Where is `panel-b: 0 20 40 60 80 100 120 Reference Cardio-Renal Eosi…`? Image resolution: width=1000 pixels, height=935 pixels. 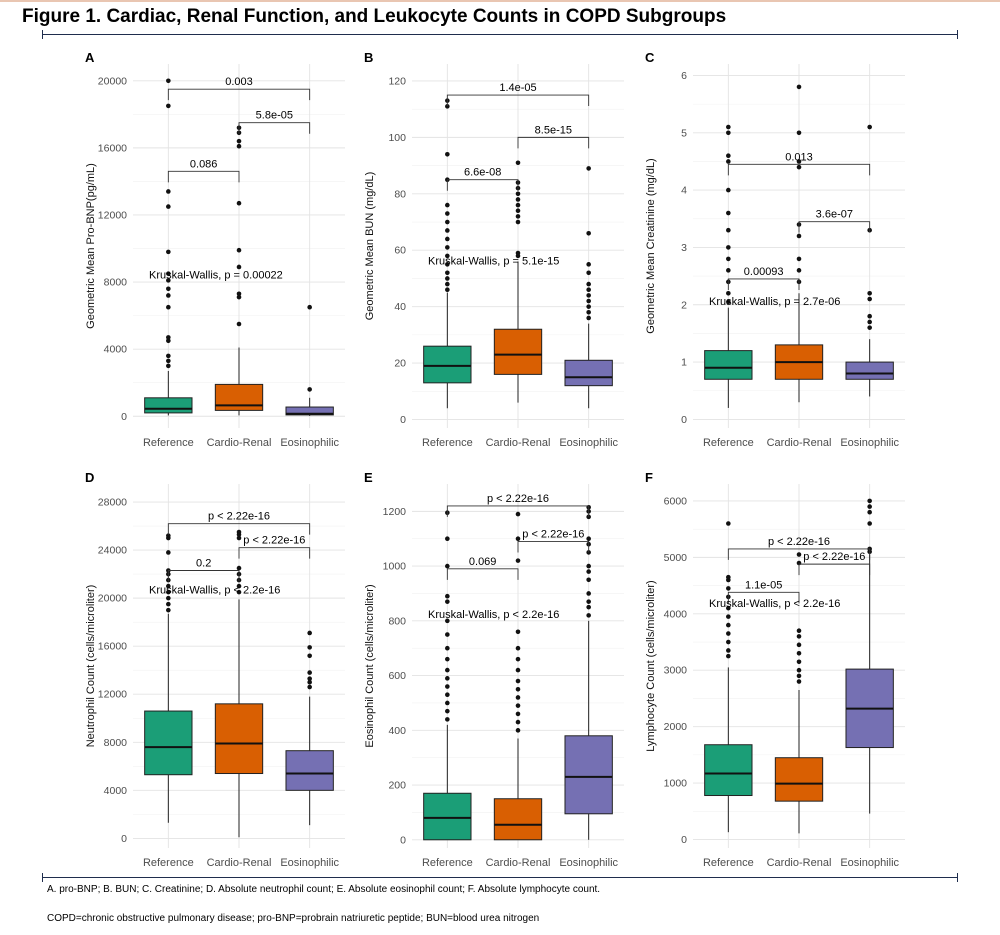
panel-b: 0 20 40 60 80 100 120 Reference Cardio-Renal Eosi… is located at coordinates (494, 249).